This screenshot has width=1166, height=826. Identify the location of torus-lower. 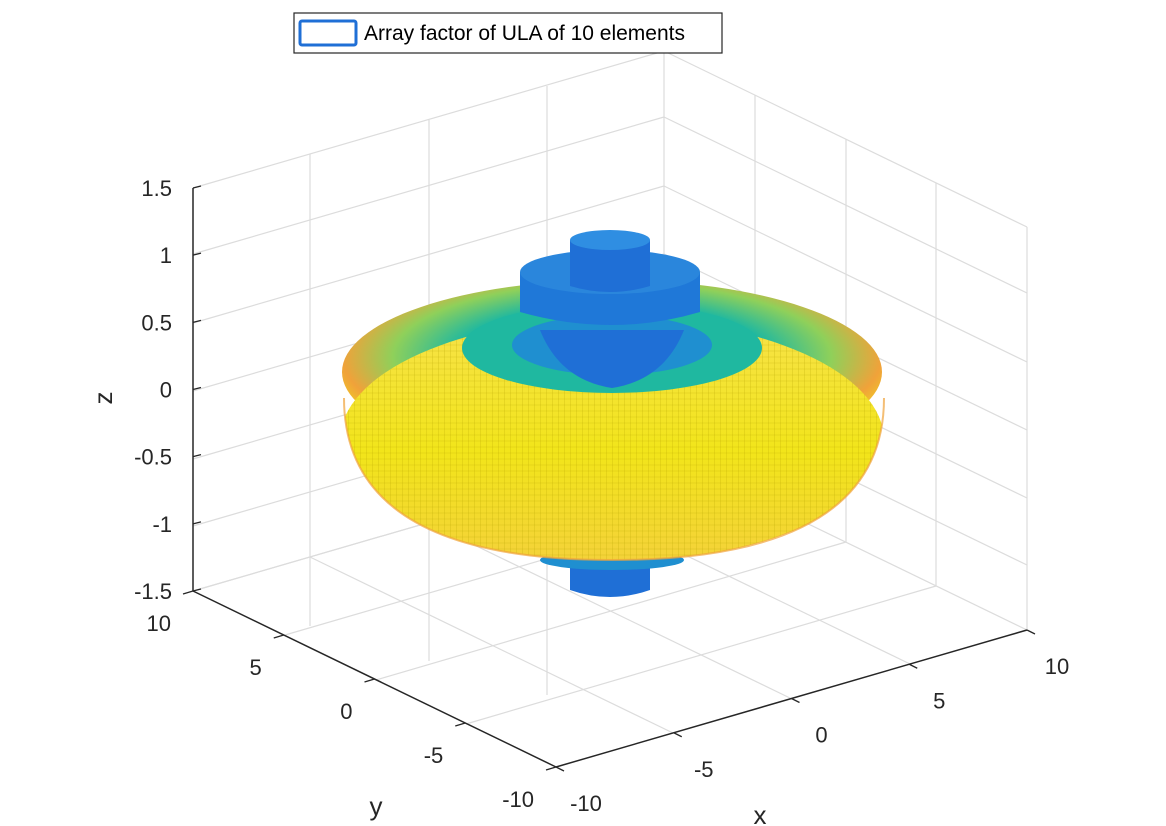
(614, 445).